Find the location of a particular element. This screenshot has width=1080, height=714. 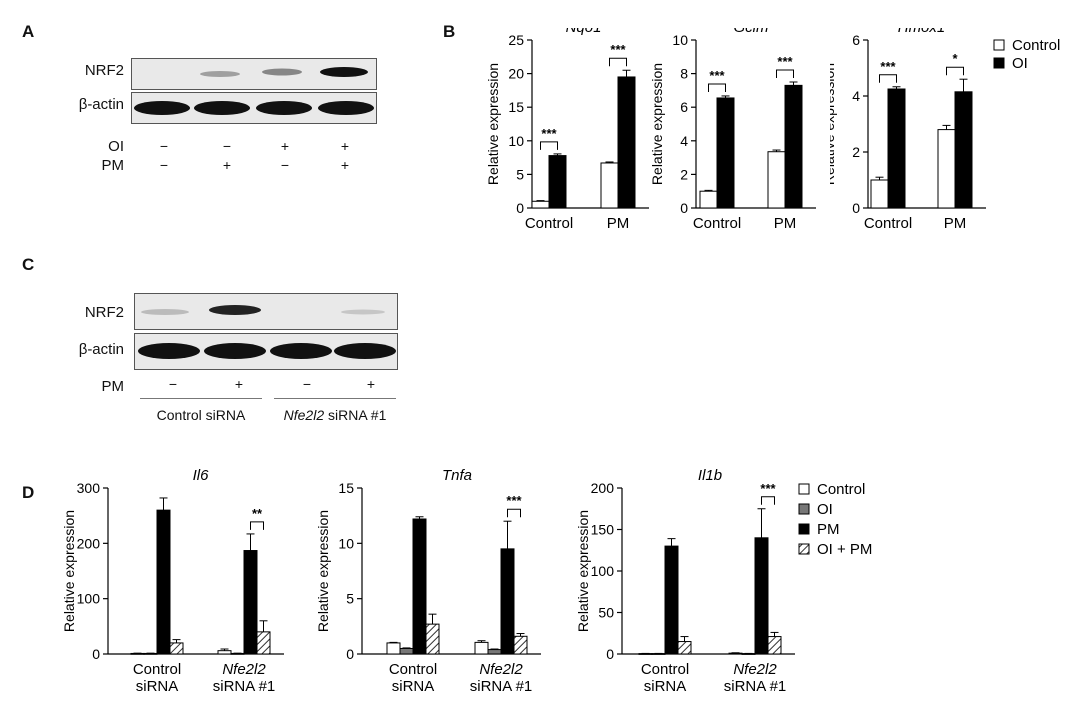

sig-label-il1b-1: *** is located at coordinates (768, 488).